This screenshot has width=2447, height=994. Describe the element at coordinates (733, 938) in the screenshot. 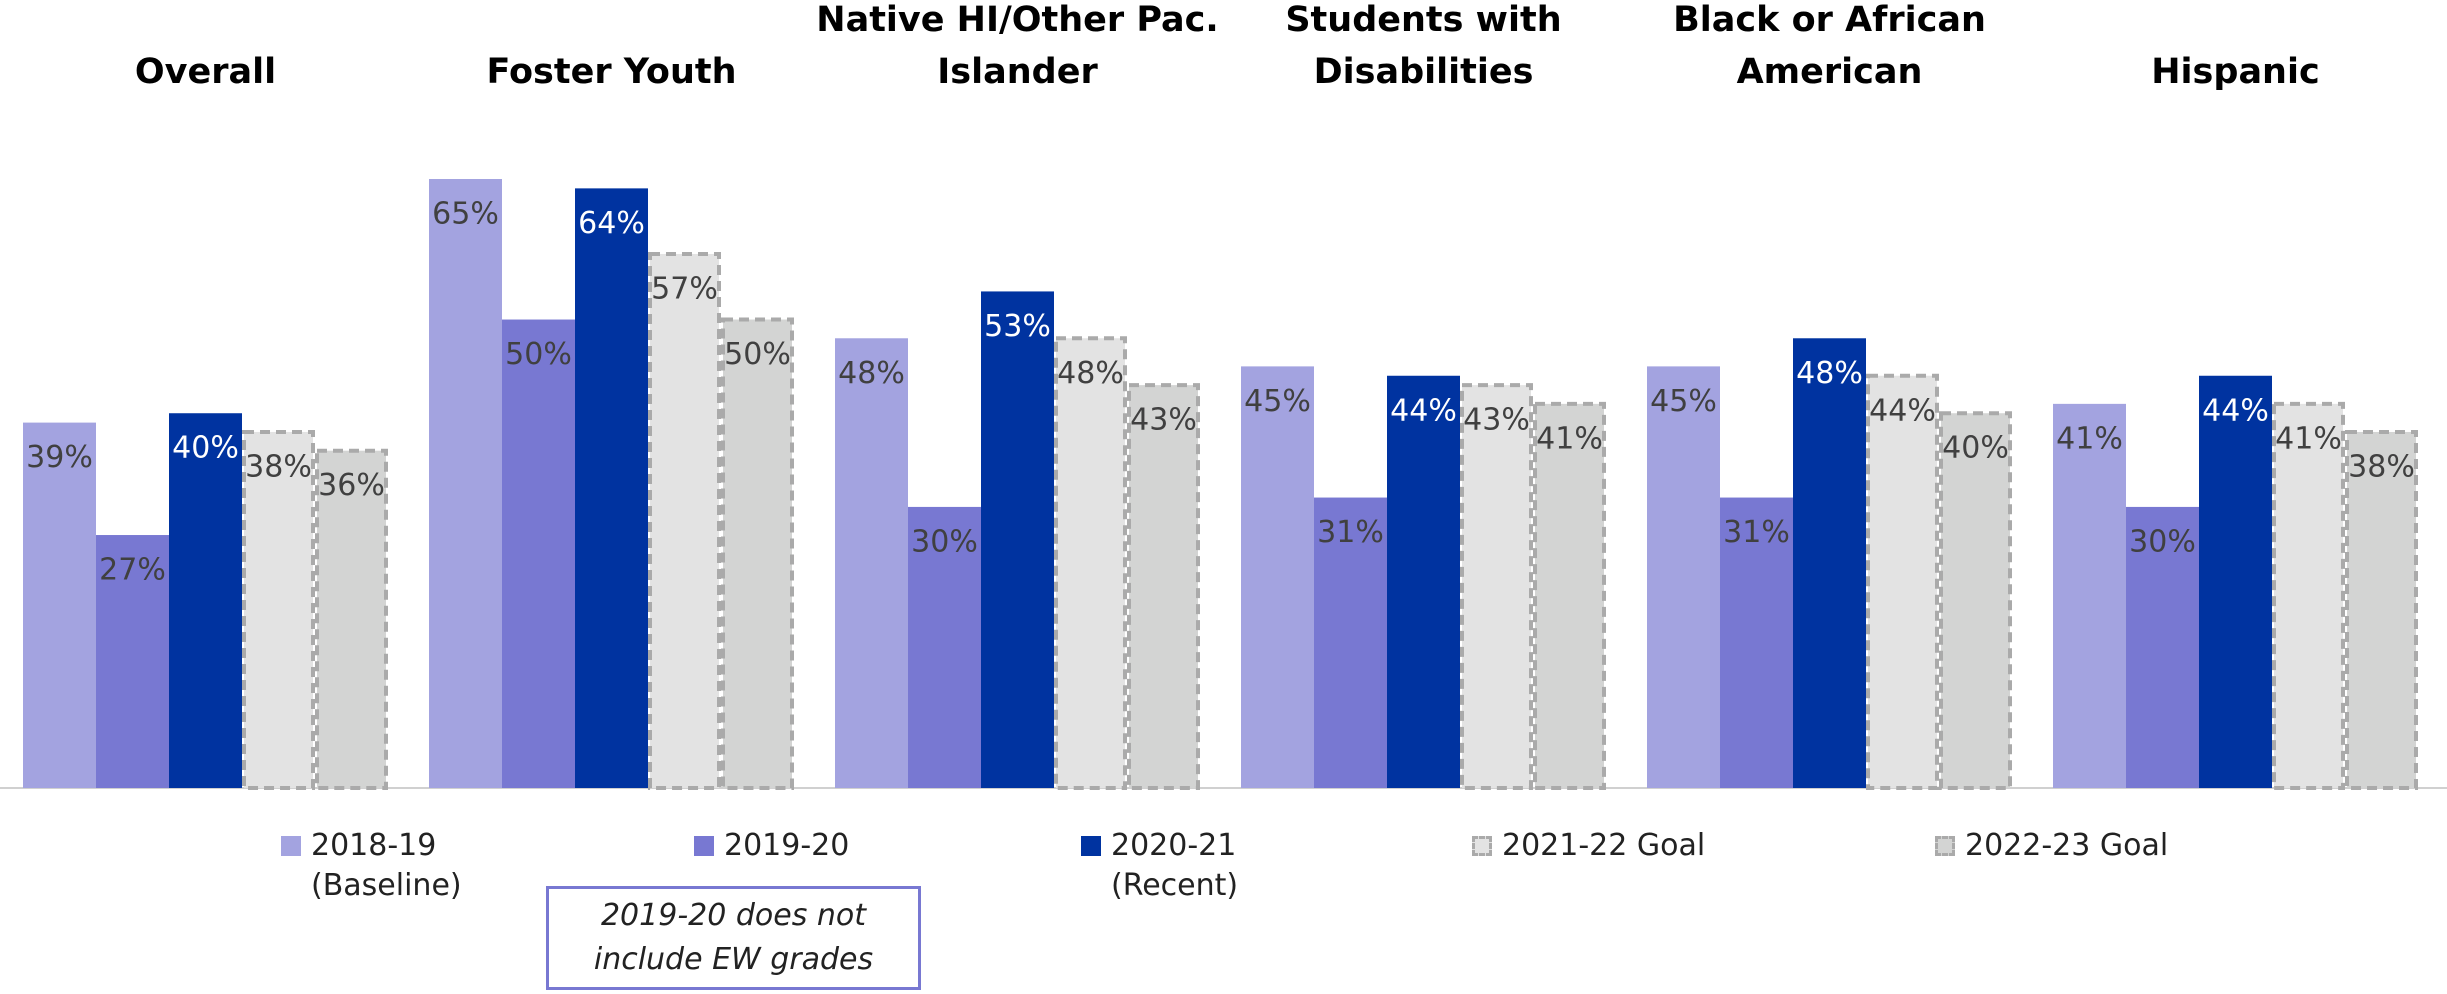

I see `annotation: 2019-20 does not include EW grades` at that location.